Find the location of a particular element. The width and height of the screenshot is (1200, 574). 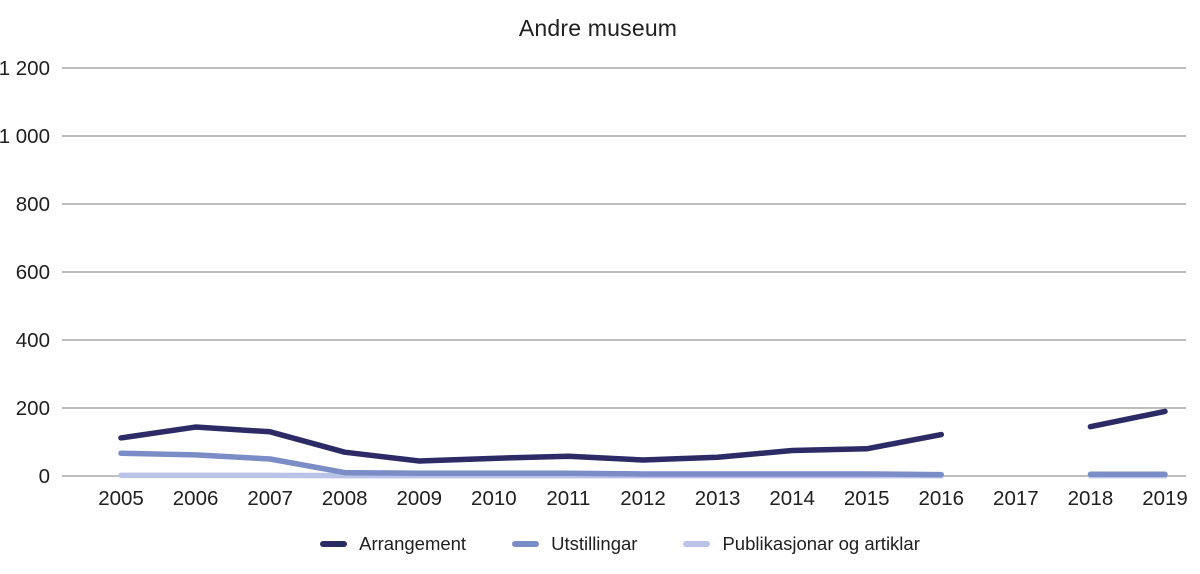

legend-item-publikasjonar: Publikasjonar og artiklar is located at coordinates (801, 544).